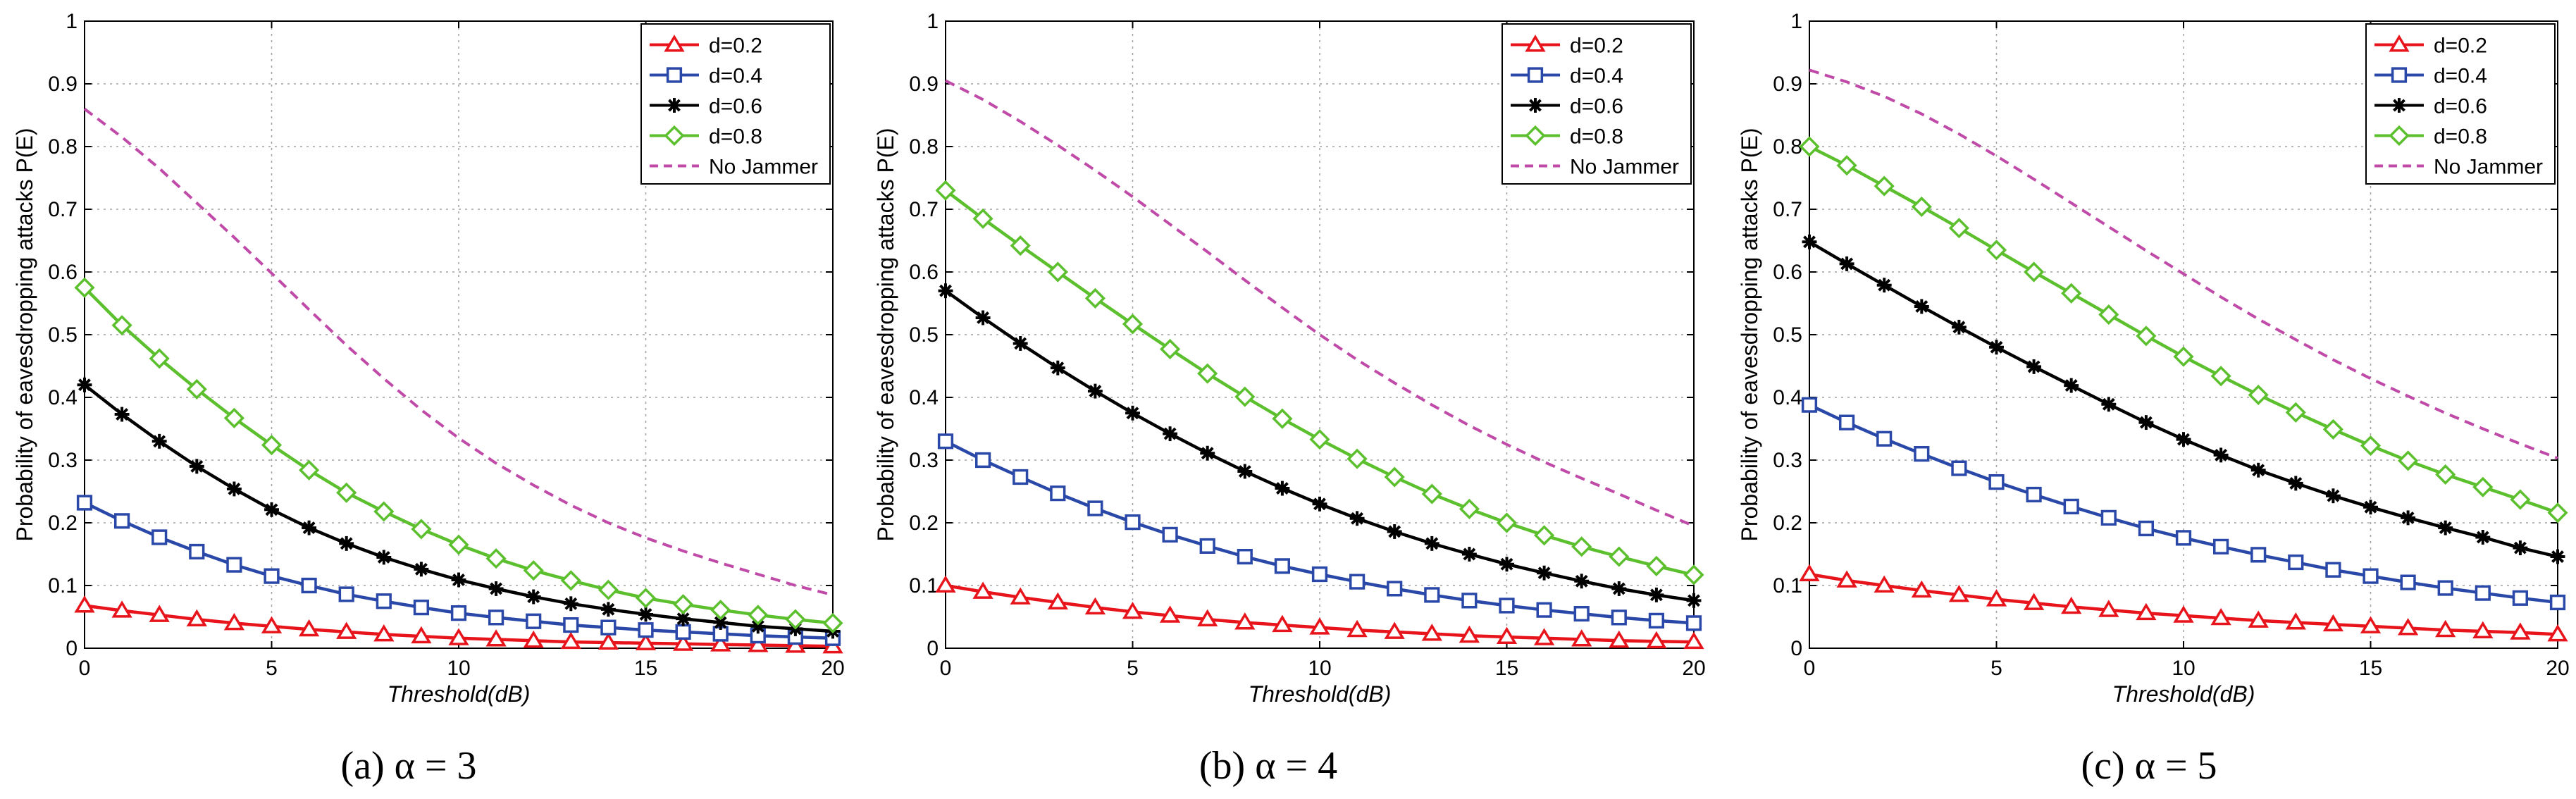 The width and height of the screenshot is (2576, 799). What do you see at coordinates (924, 272) in the screenshot?
I see `y-tick-label: 0.6` at bounding box center [924, 272].